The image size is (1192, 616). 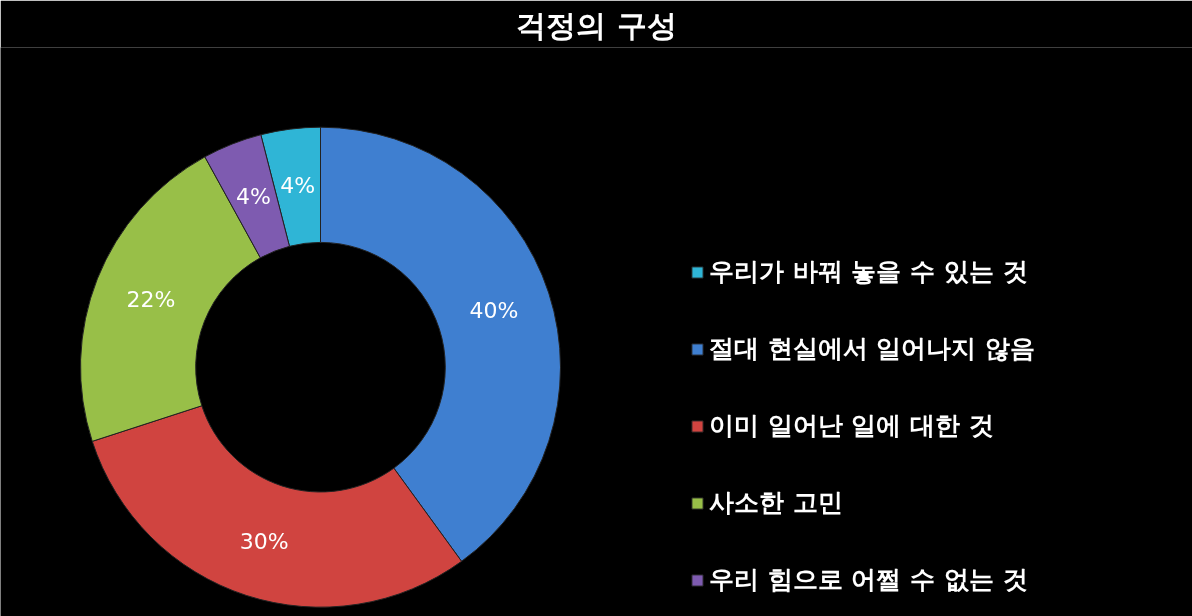 What do you see at coordinates (851, 426) in the screenshot?
I see `legend-label: 이미 일어난 일에 대한 것` at bounding box center [851, 426].